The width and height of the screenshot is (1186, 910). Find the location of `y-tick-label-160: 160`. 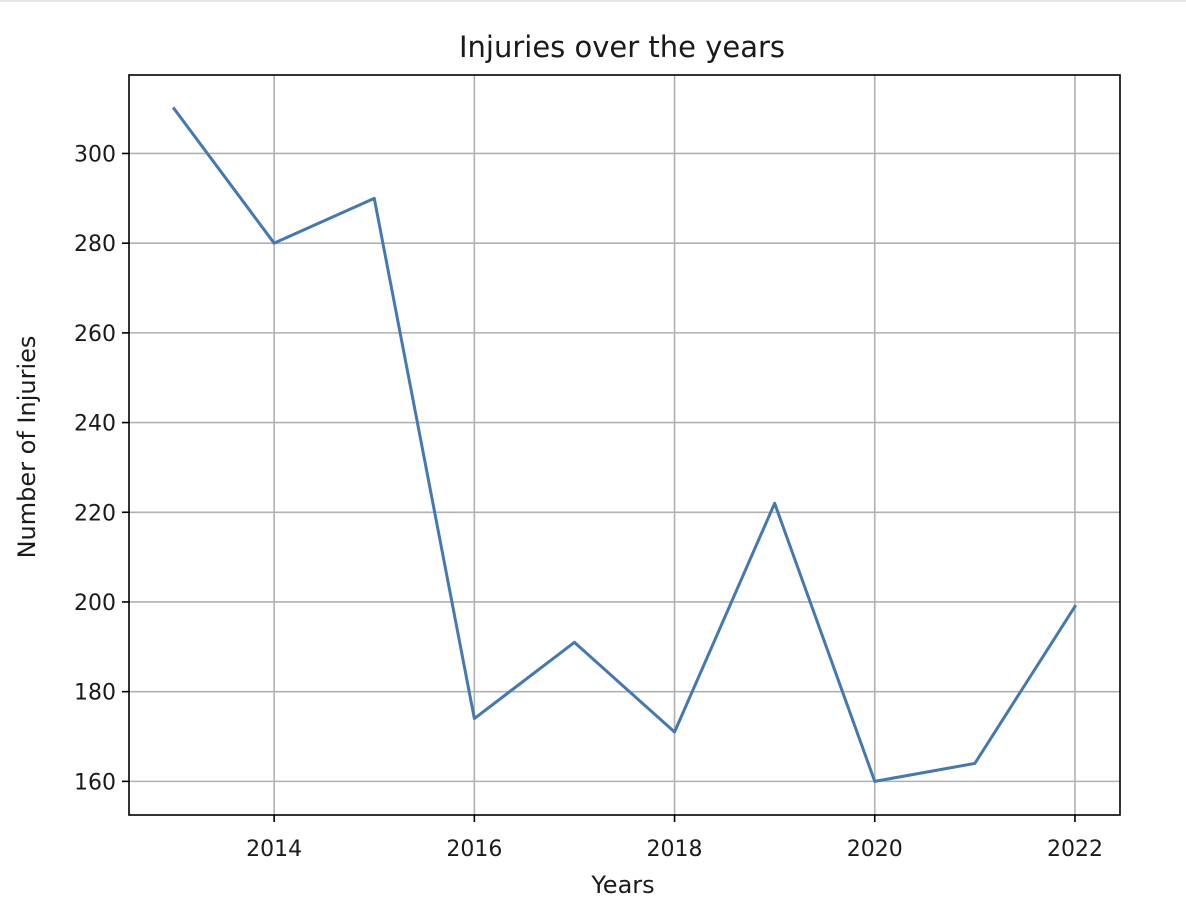

y-tick-label-160: 160 is located at coordinates (95, 782).